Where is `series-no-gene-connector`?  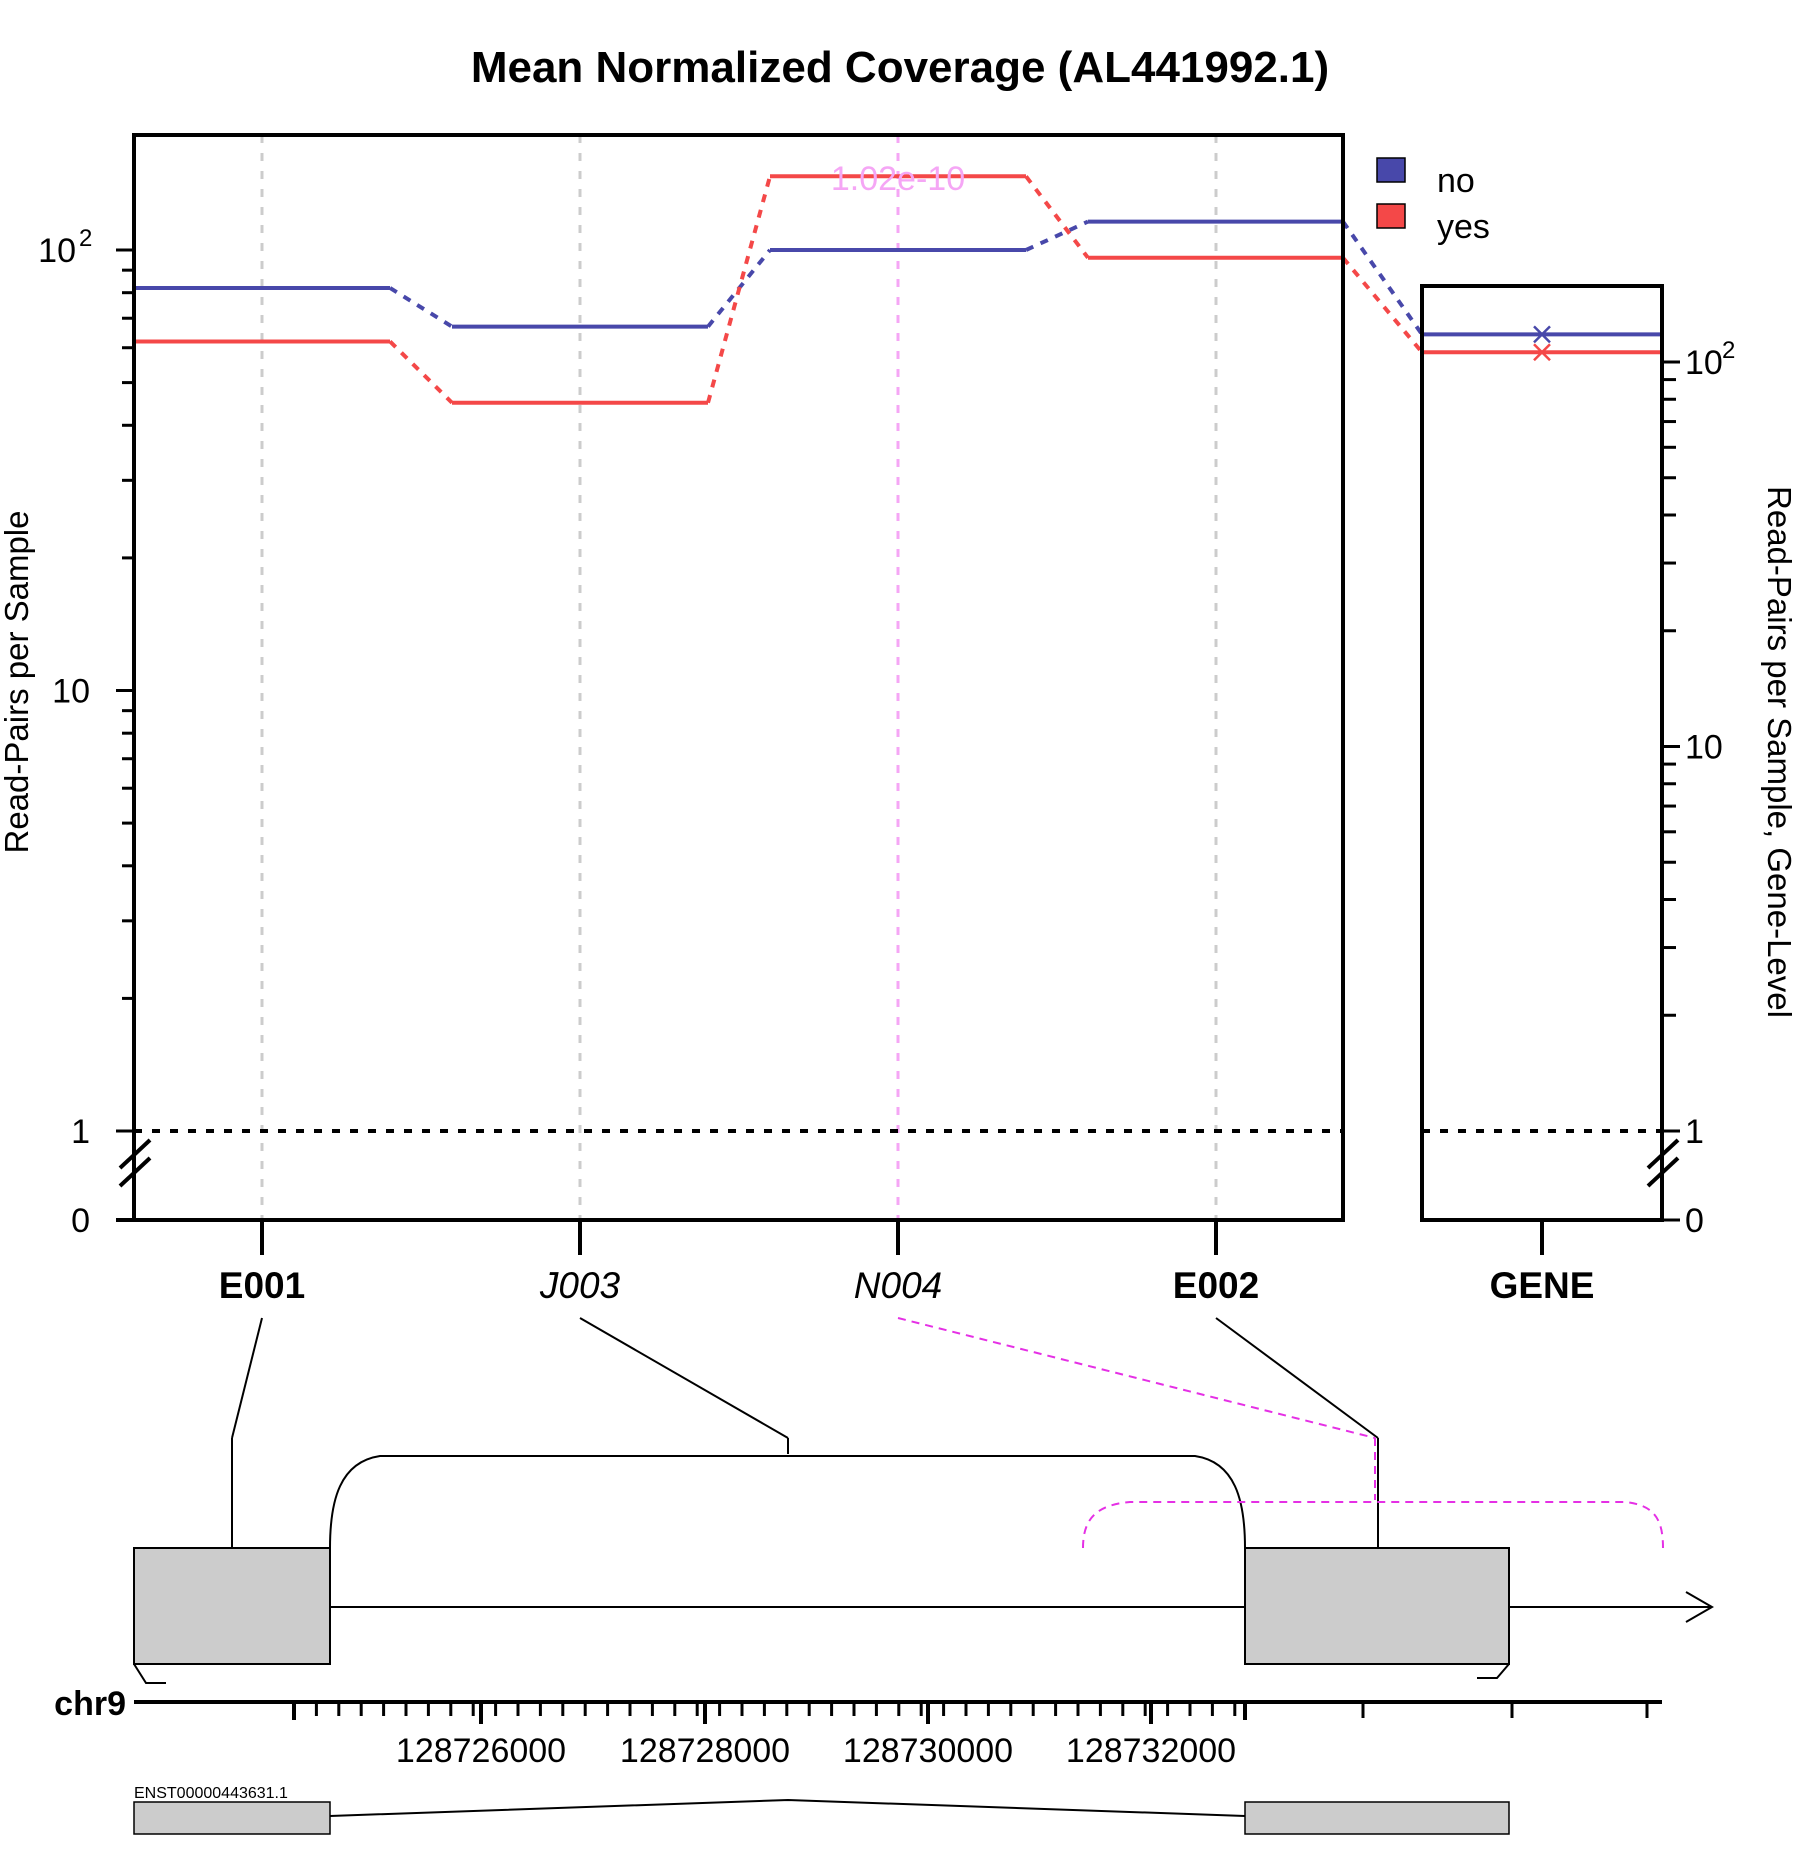
series-no-gene-connector is located at coordinates (1382, 278).